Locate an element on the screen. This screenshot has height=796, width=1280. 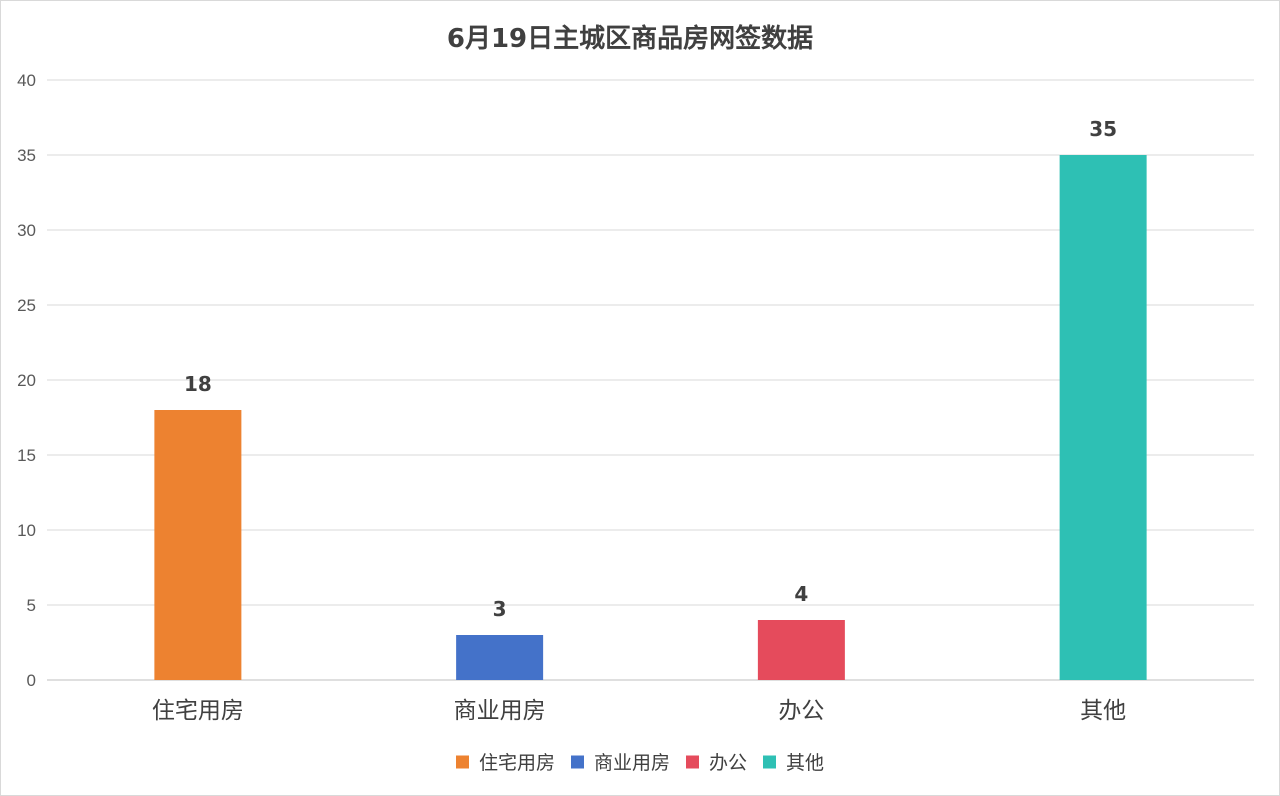
data-label: 35 is located at coordinates (1103, 129).